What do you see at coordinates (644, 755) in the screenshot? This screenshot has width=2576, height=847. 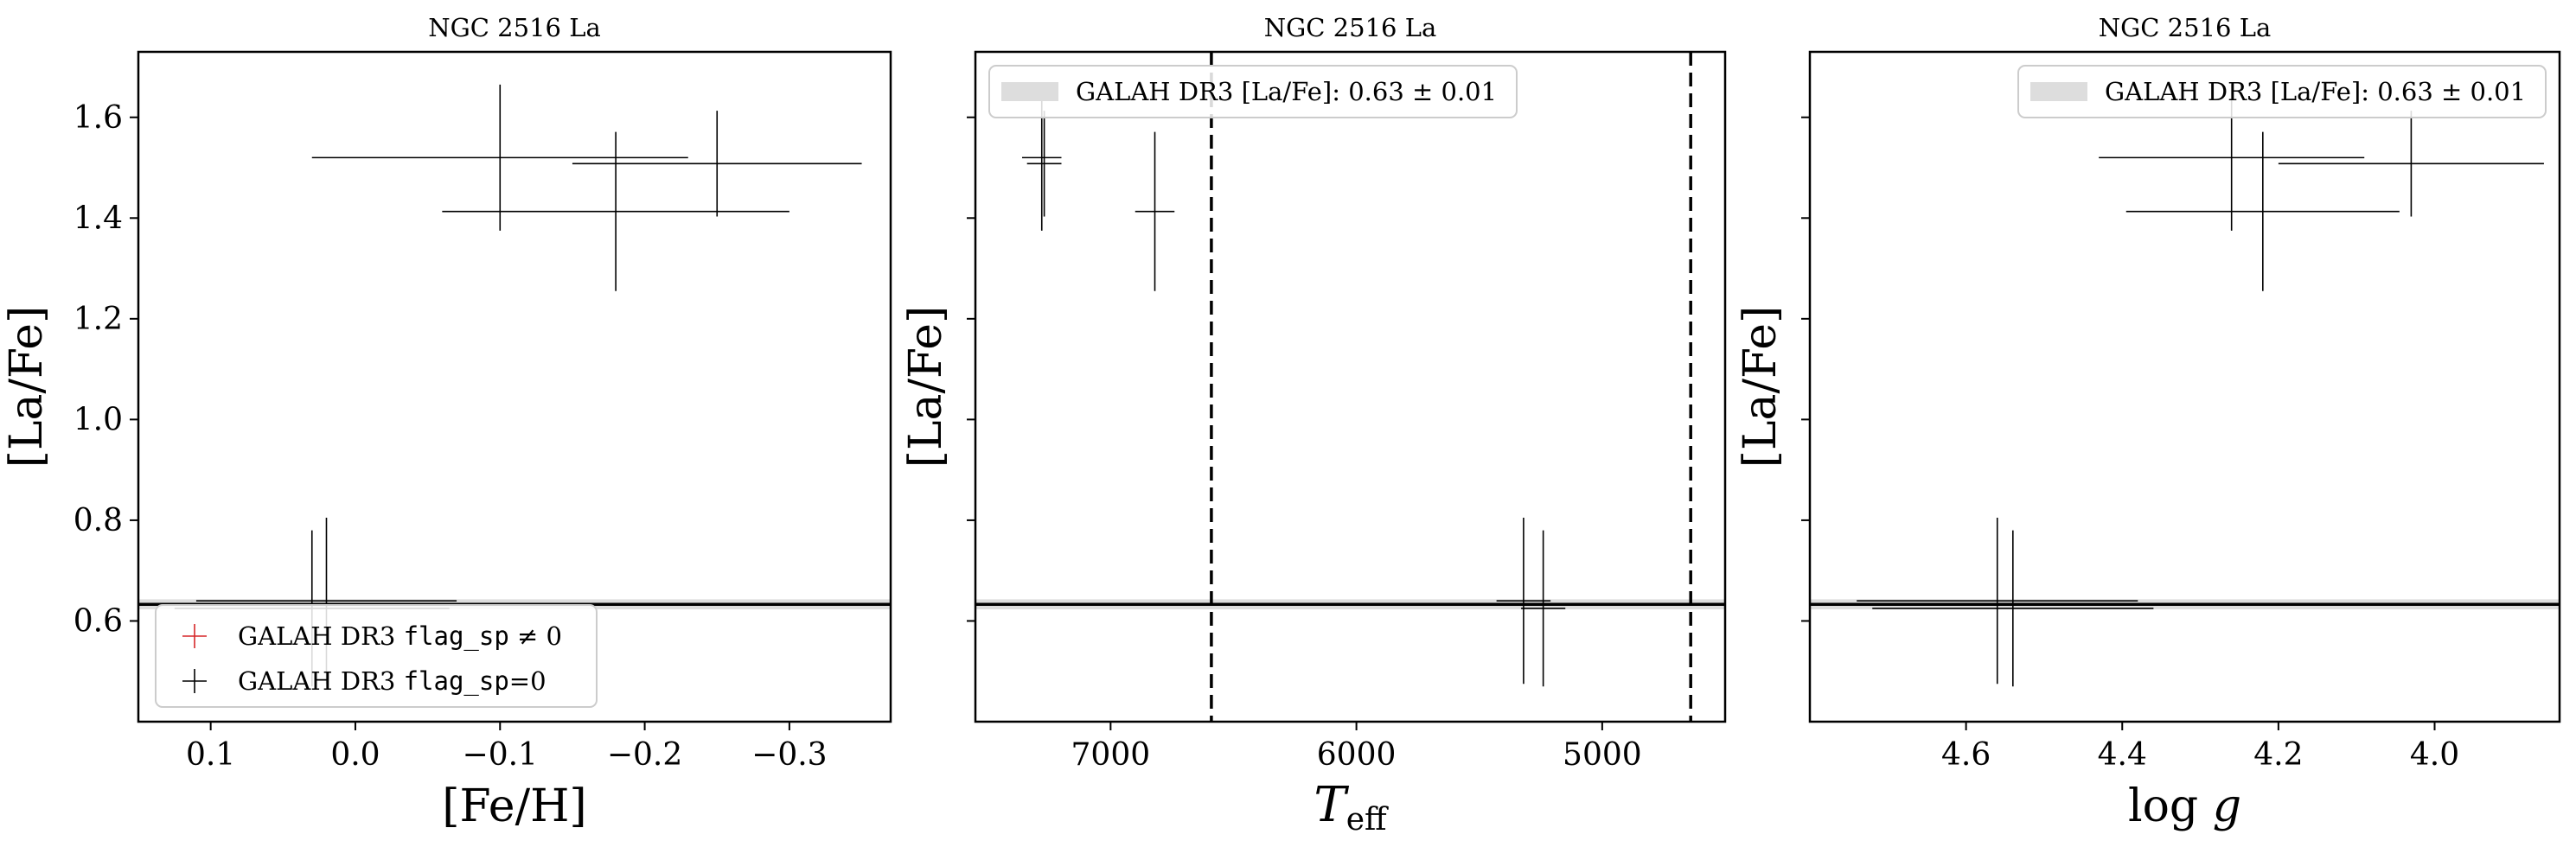 I see `x-tick-label: −0.2` at bounding box center [644, 755].